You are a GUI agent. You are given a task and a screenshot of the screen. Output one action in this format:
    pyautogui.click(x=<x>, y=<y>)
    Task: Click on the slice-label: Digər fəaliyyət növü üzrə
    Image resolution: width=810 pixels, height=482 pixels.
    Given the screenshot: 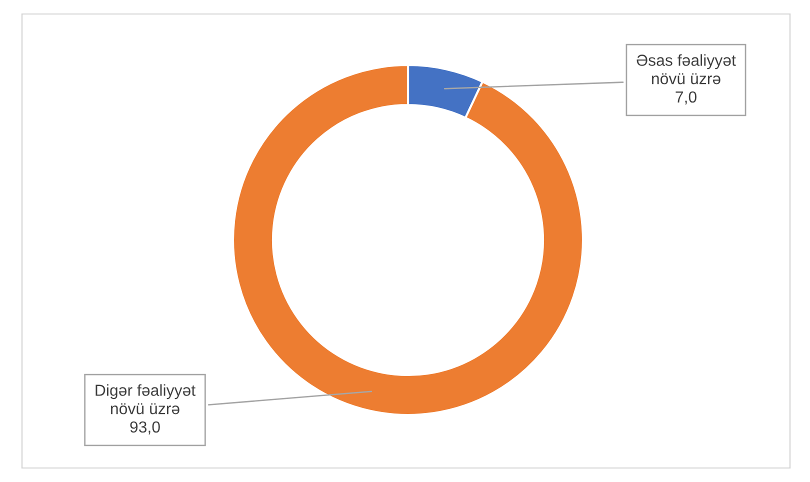 What is the action you would take?
    pyautogui.click(x=146, y=399)
    